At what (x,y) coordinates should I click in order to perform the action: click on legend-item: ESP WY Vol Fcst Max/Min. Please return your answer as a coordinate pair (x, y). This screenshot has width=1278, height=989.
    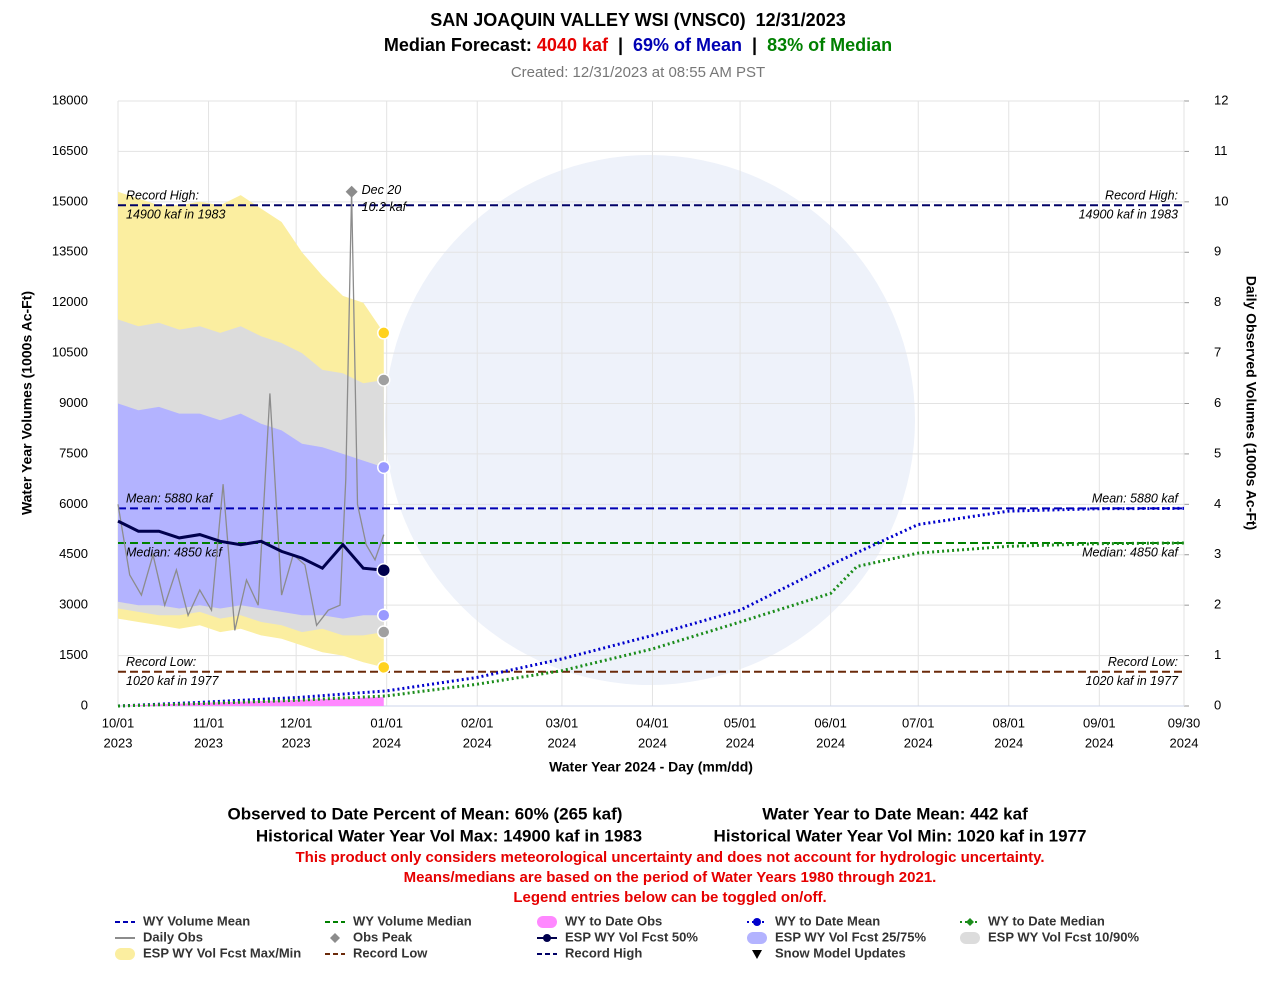
    Looking at the image, I should click on (208, 952).